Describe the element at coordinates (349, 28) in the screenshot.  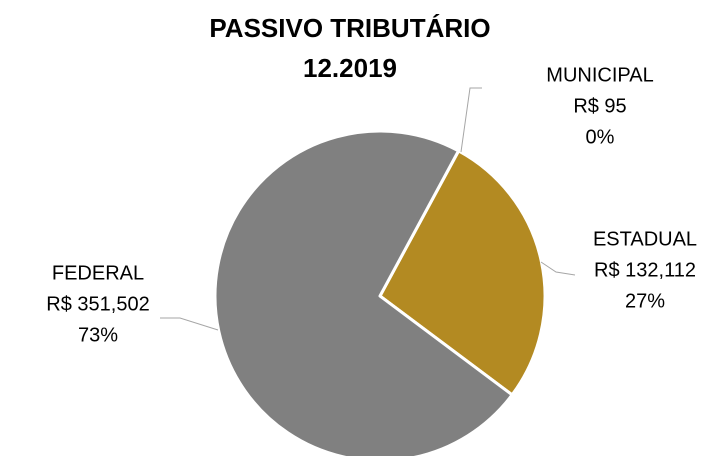
I see `chart-title: PASSIVO TRIBUTÁRIO` at that location.